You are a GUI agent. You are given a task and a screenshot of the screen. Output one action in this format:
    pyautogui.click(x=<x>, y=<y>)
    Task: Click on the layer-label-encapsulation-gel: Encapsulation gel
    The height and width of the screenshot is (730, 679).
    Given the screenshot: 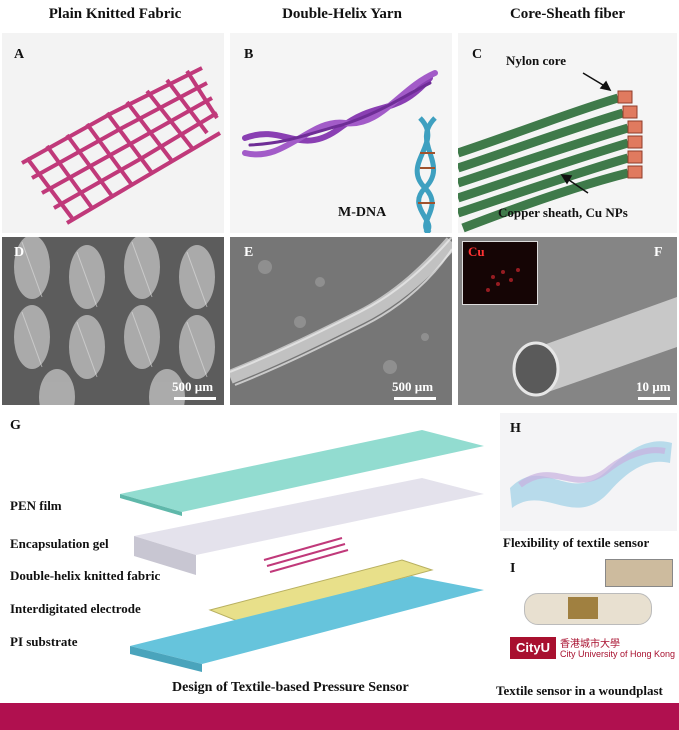 What is the action you would take?
    pyautogui.click(x=59, y=543)
    